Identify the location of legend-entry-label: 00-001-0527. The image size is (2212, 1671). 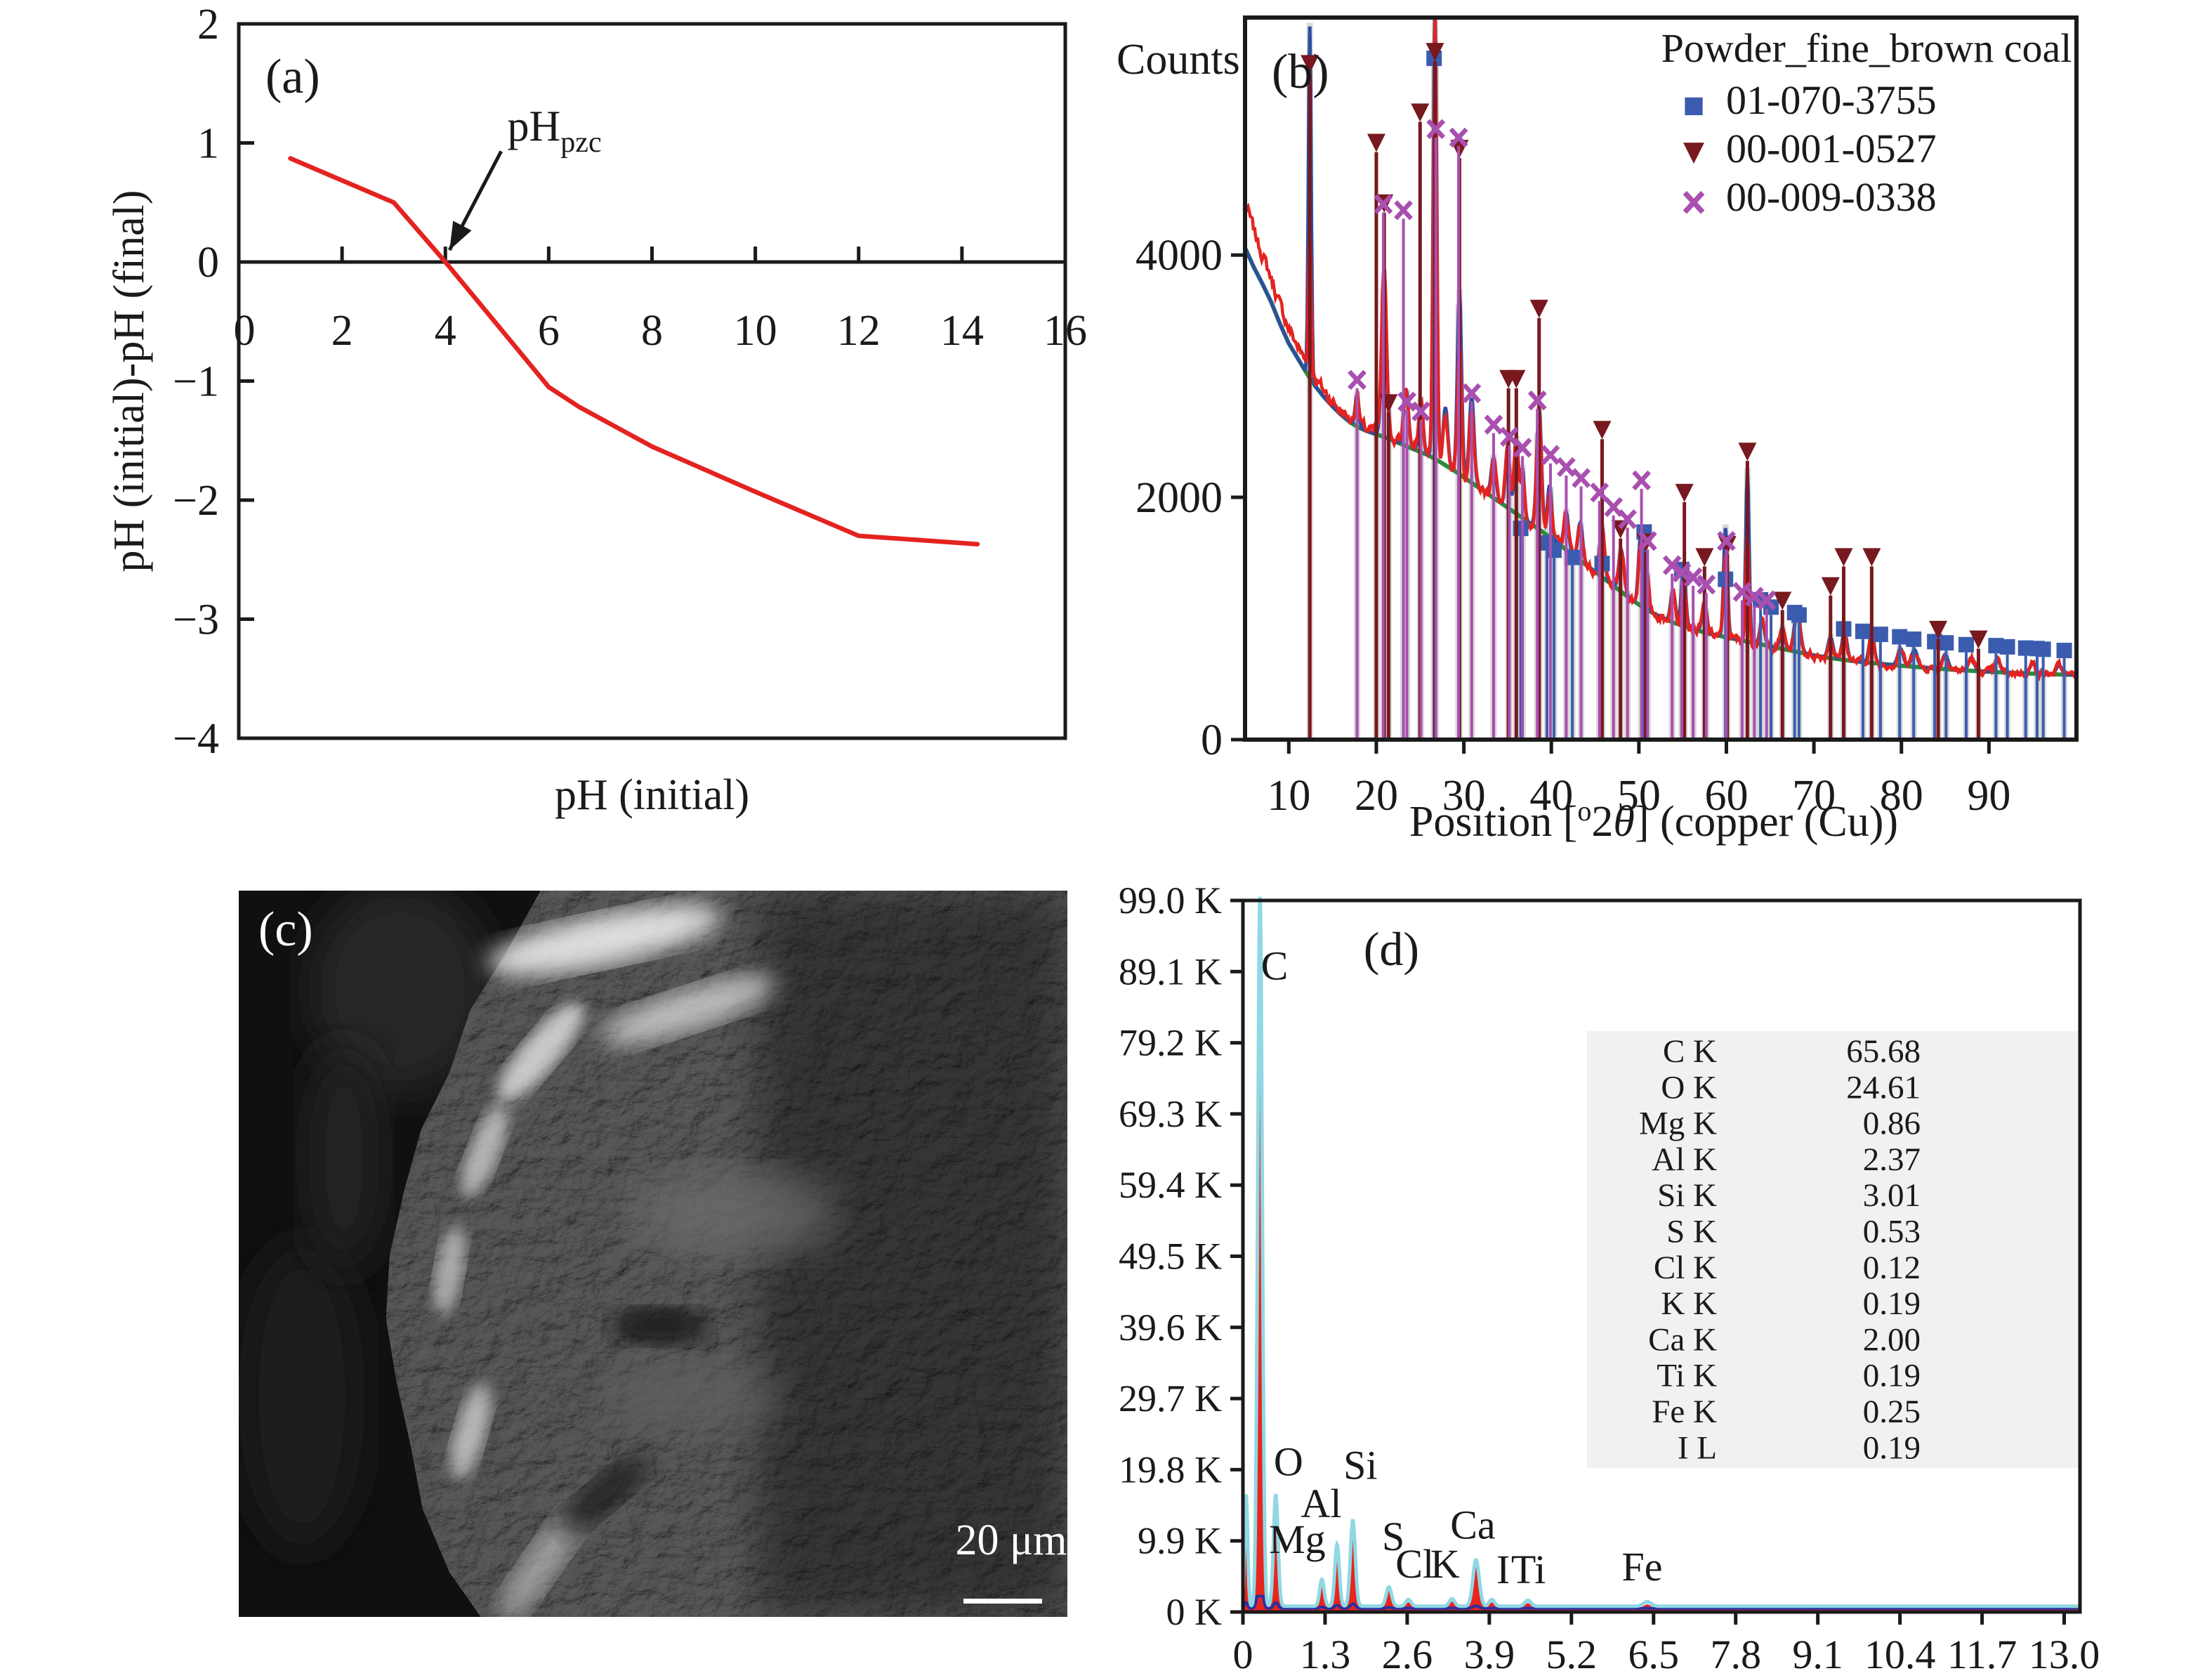
(1831, 149).